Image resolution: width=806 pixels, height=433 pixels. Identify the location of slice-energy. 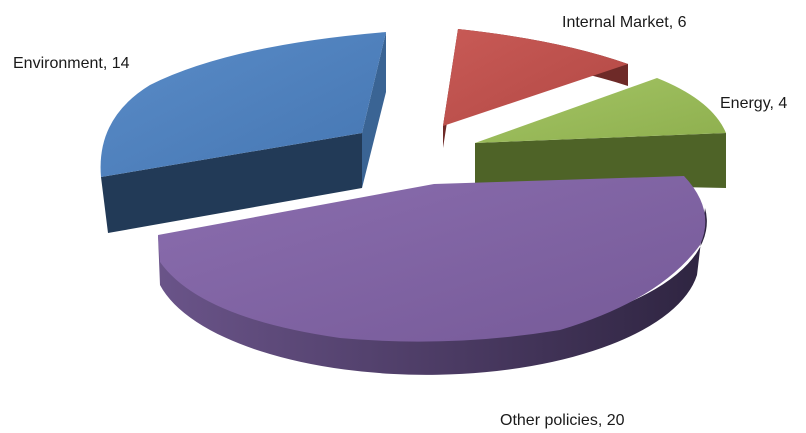
(600, 133).